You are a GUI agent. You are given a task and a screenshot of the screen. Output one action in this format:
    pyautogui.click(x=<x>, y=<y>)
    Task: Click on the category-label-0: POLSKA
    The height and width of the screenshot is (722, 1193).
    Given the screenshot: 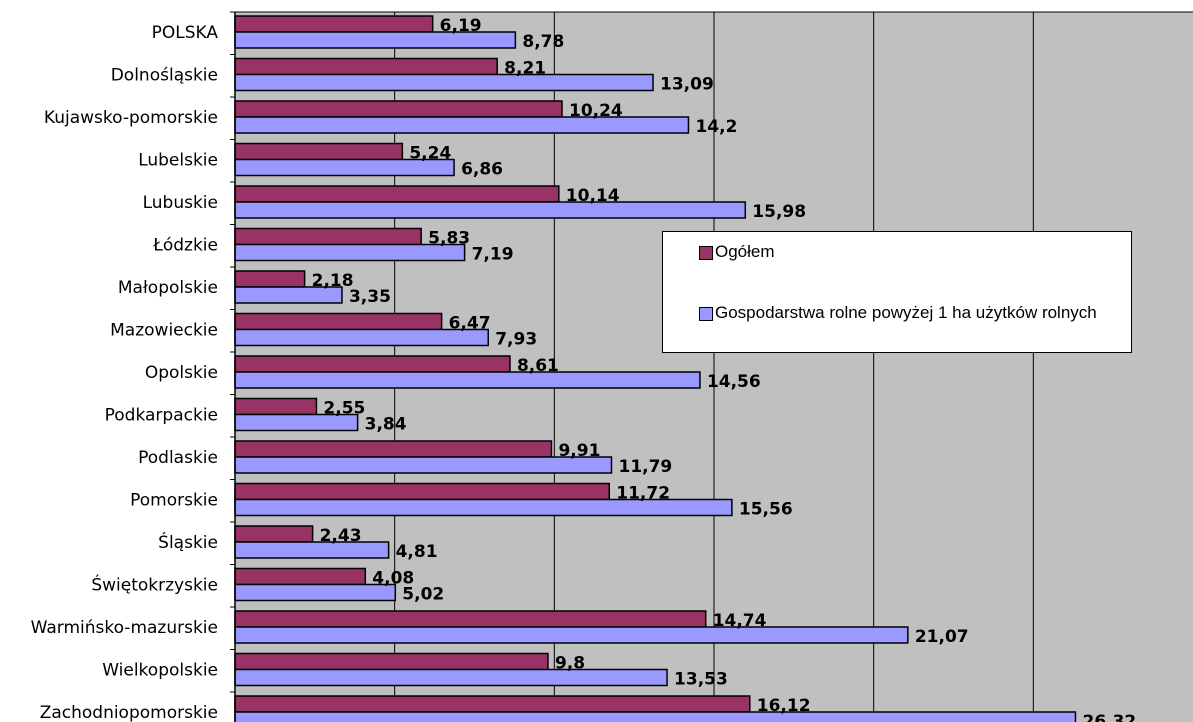 What is the action you would take?
    pyautogui.click(x=185, y=33)
    